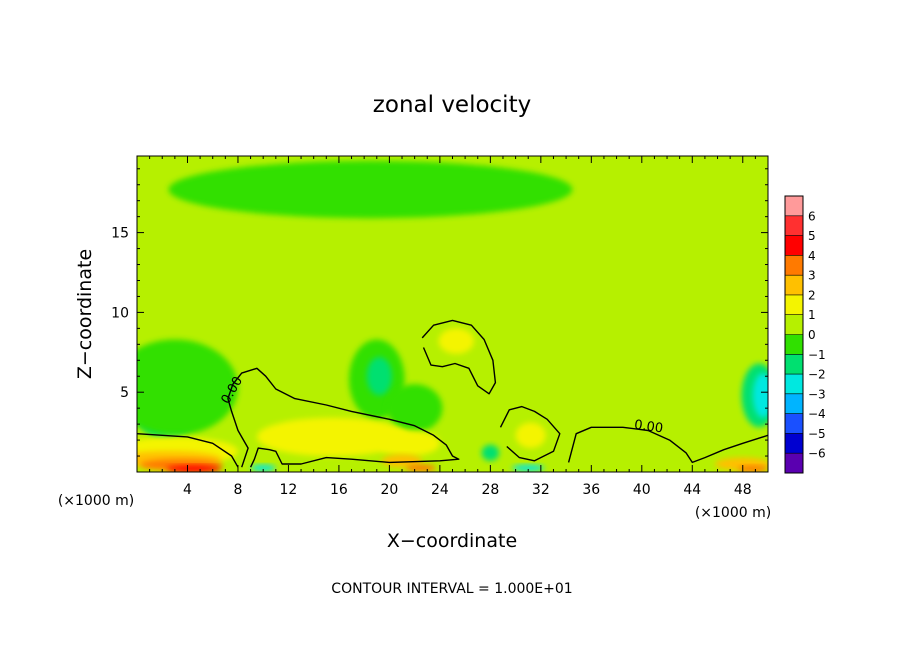 This screenshot has width=904, height=654. What do you see at coordinates (452, 105) in the screenshot?
I see `chart-title: zonal velocity` at bounding box center [452, 105].